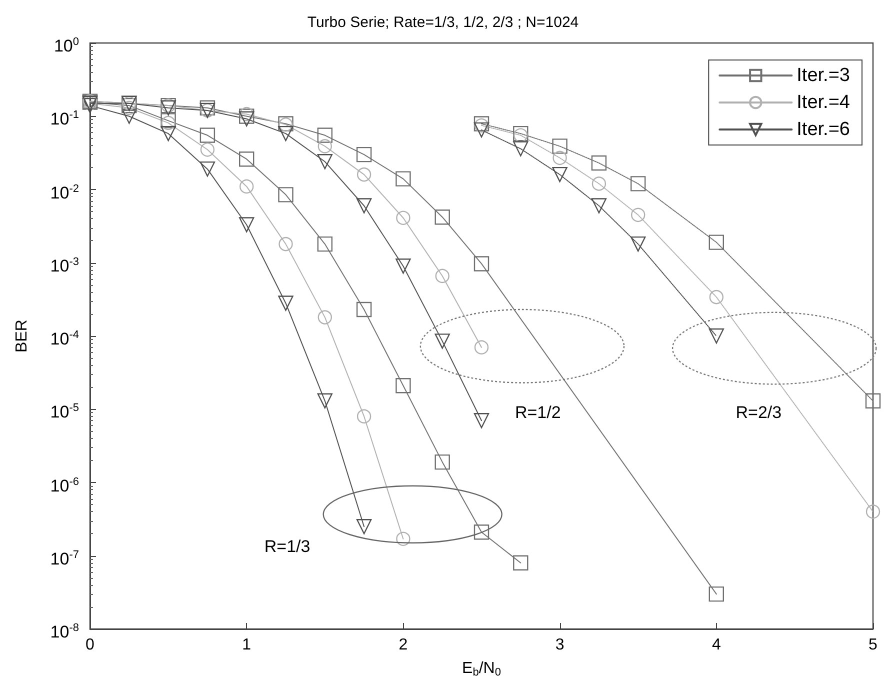 The height and width of the screenshot is (686, 886). What do you see at coordinates (443, 22) in the screenshot?
I see `chart-title: Turbo Serie; Rate=1/3, 1/2, 2/3 ; N=1024` at bounding box center [443, 22].